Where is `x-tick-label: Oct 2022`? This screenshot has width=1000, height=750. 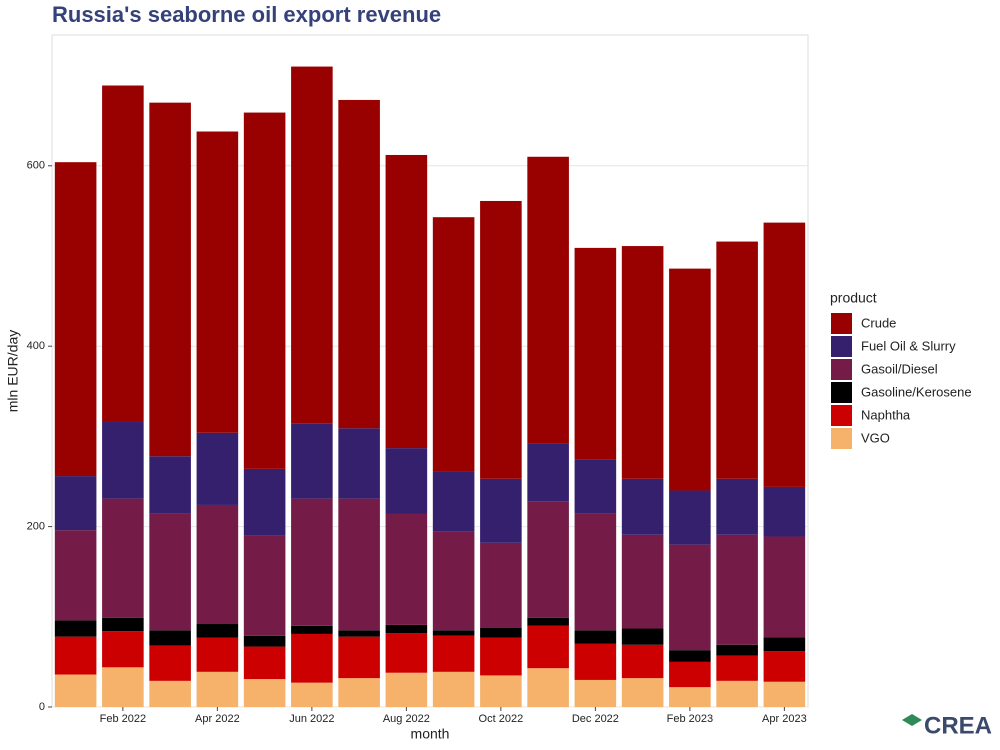
x-tick-label: Oct 2022 is located at coordinates (501, 719).